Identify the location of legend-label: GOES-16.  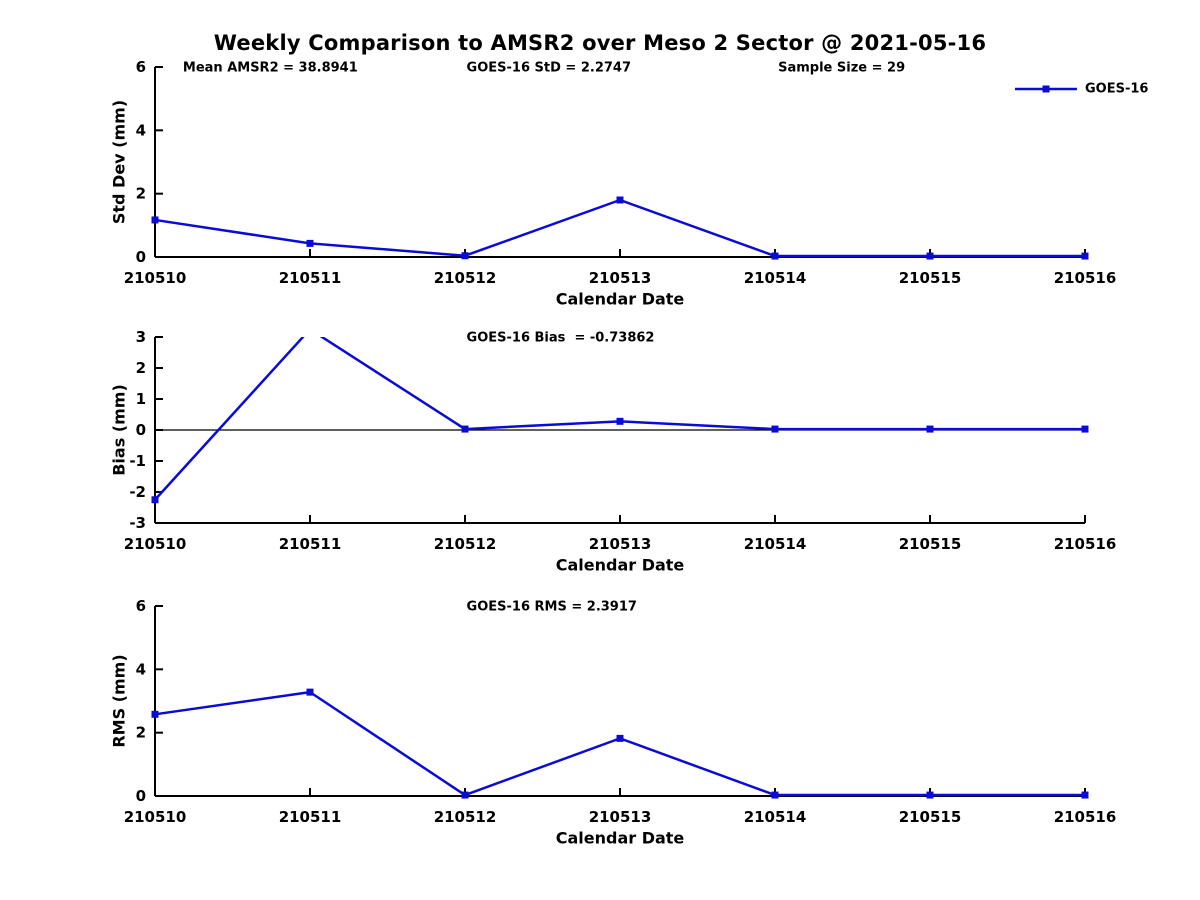
(1116, 89).